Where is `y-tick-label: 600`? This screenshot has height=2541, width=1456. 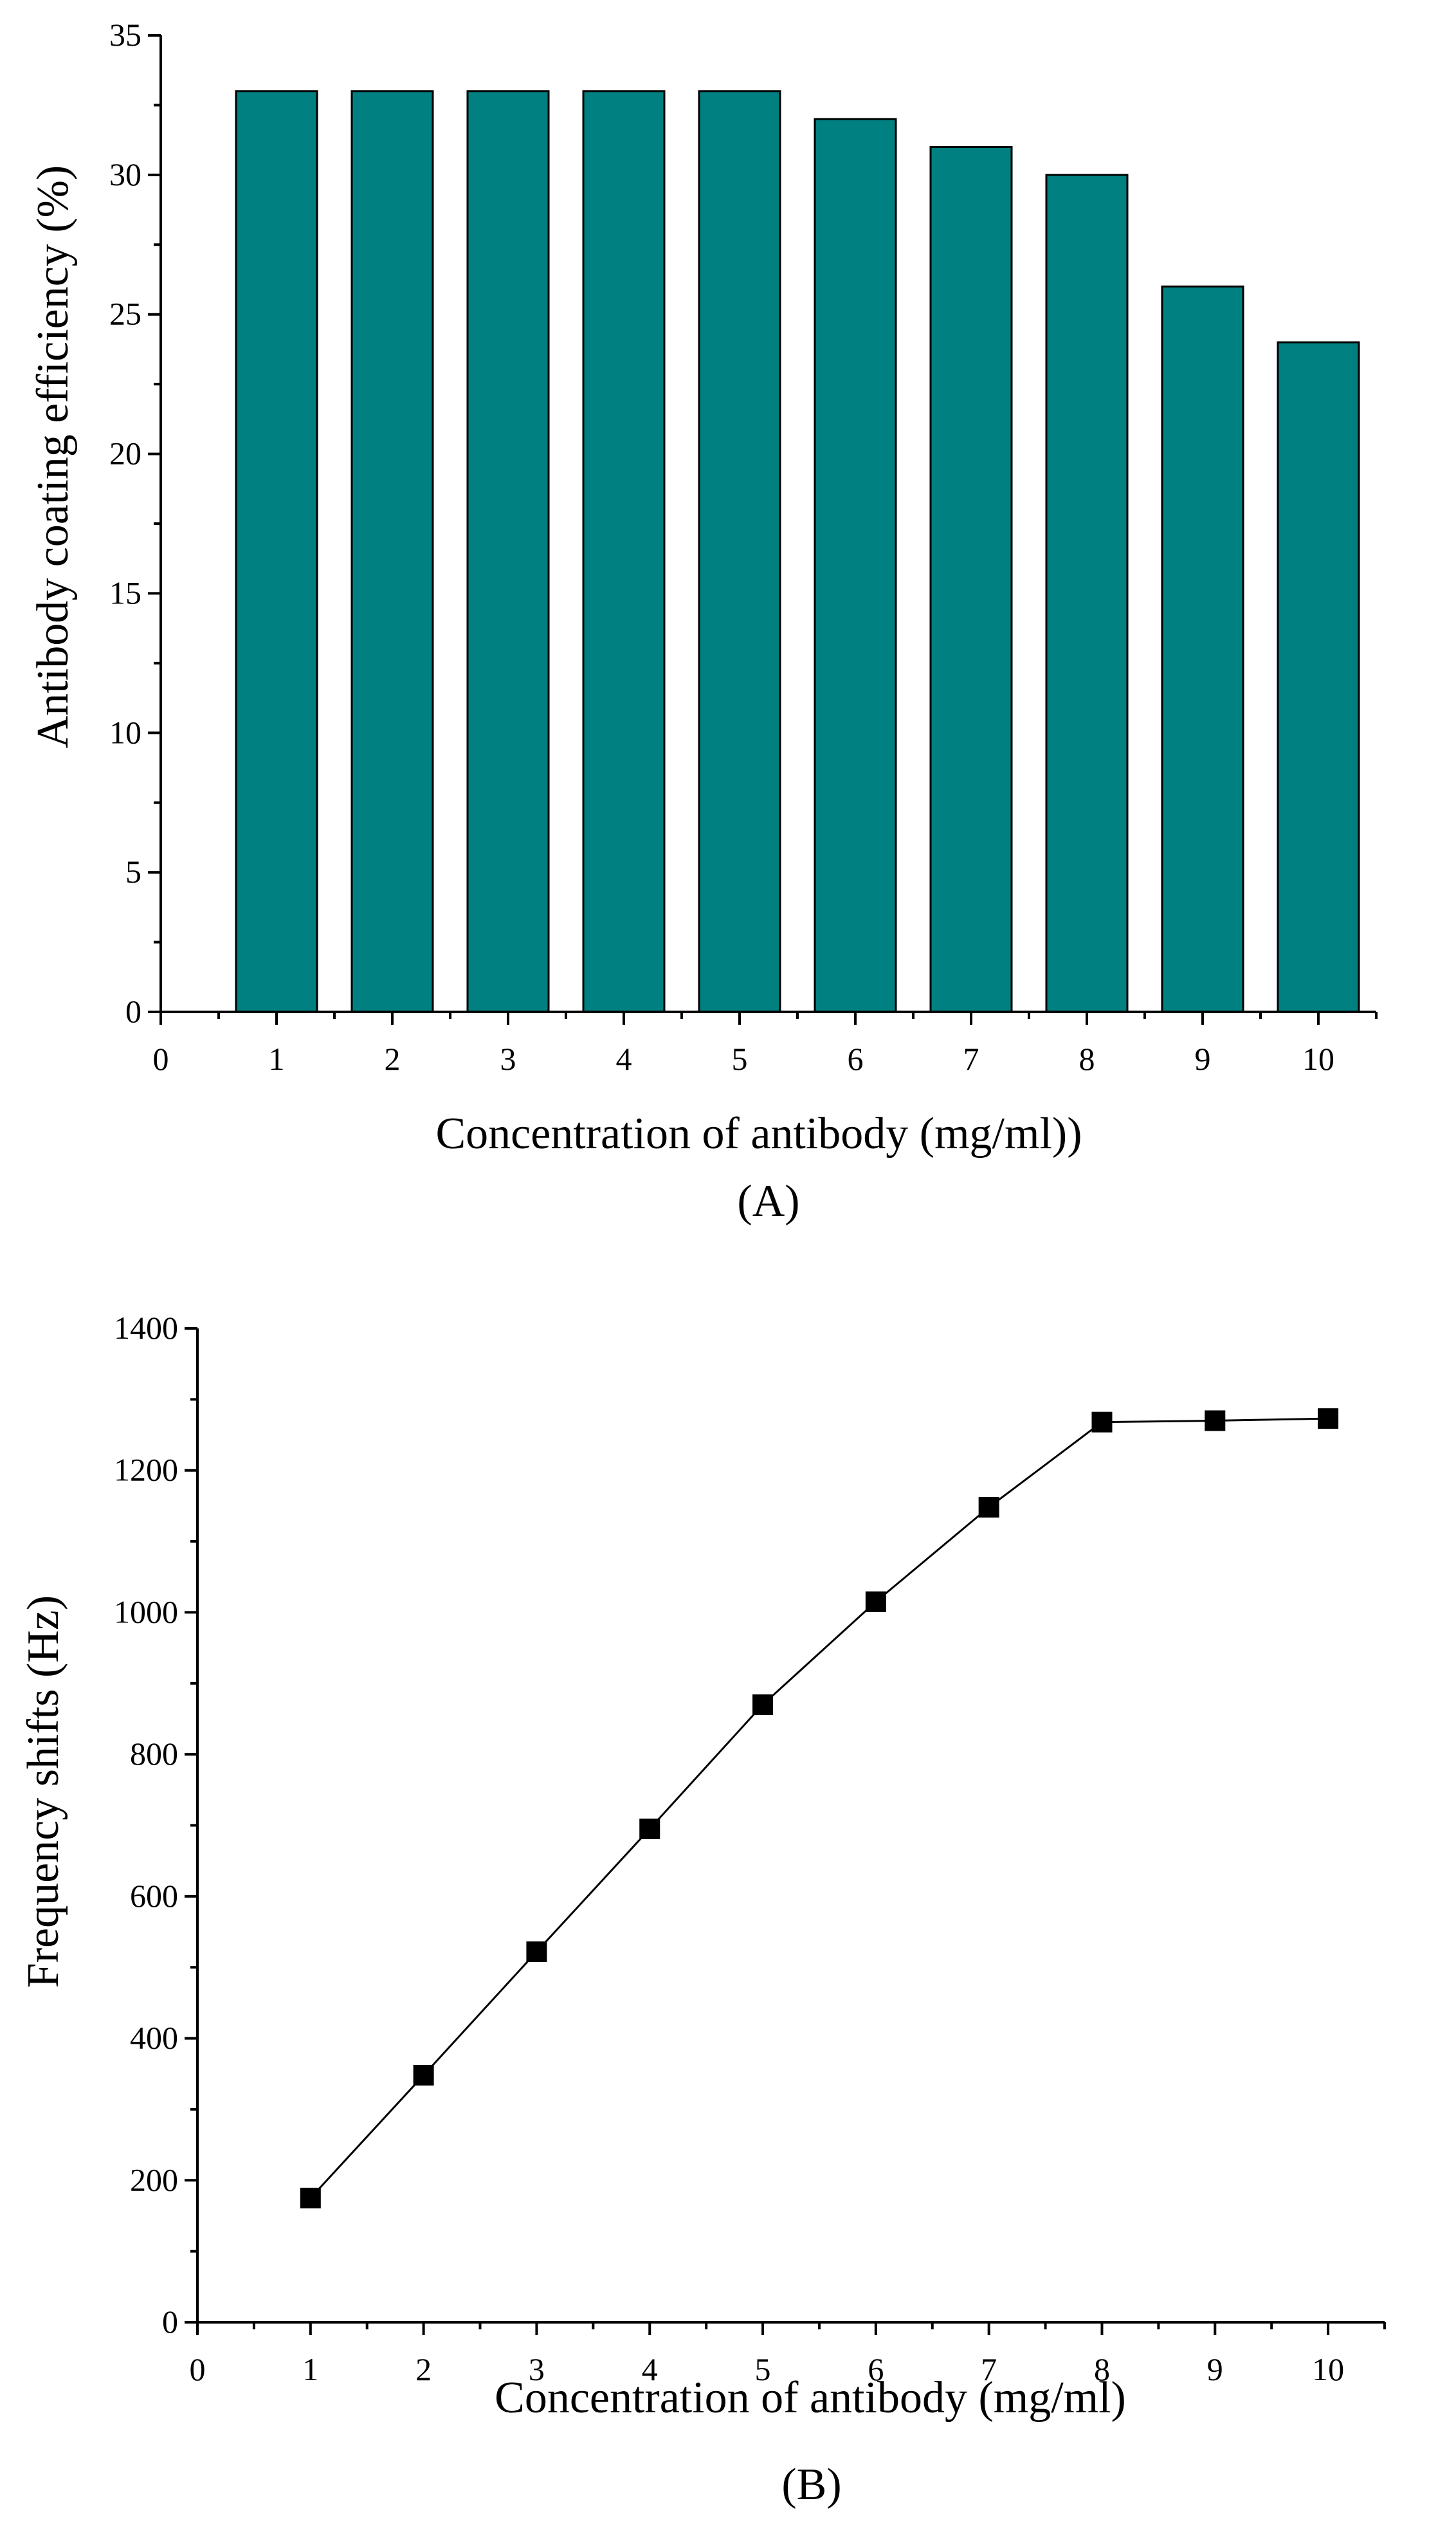 y-tick-label: 600 is located at coordinates (154, 1896).